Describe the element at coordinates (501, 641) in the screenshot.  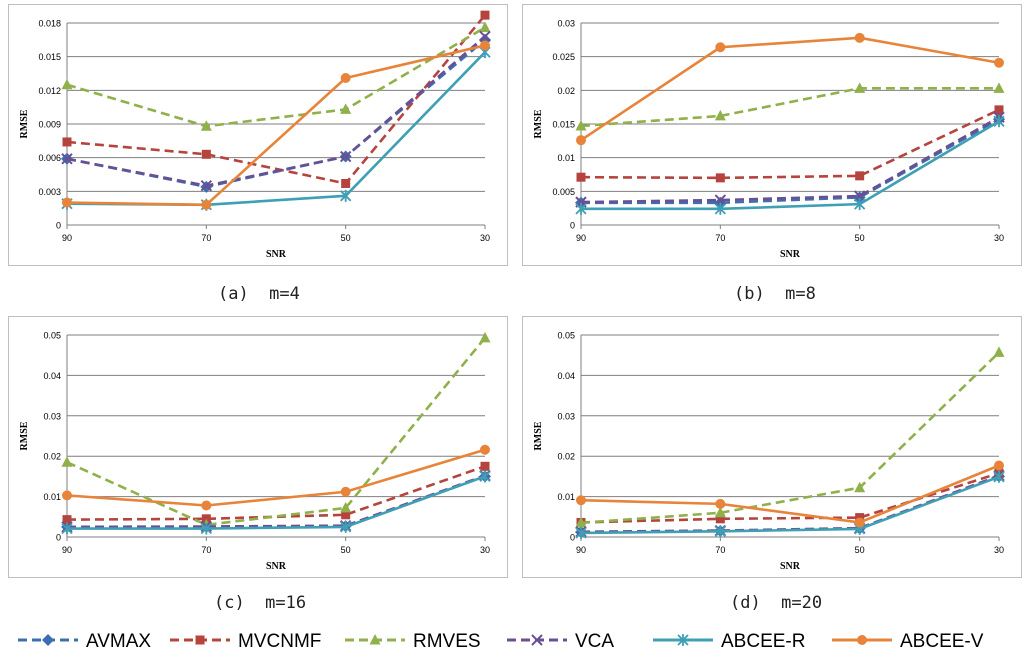
I see `legend: AVMAX MVCNMF RMVES VCA ABCEE-R ABCEE-V` at that location.